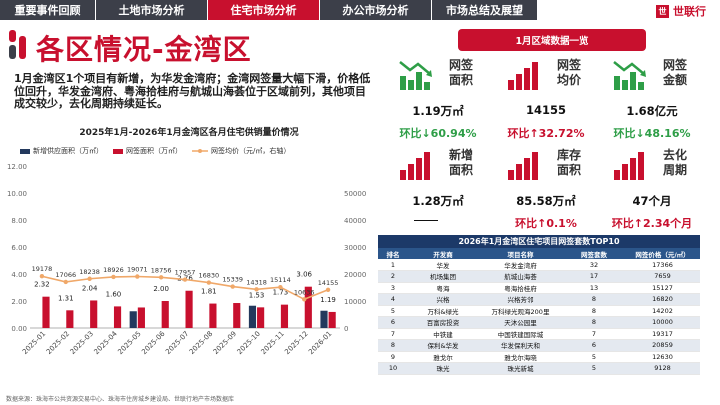 The width and height of the screenshot is (720, 405). I want to click on avg-price-value-label: 10636, so click(304, 292).